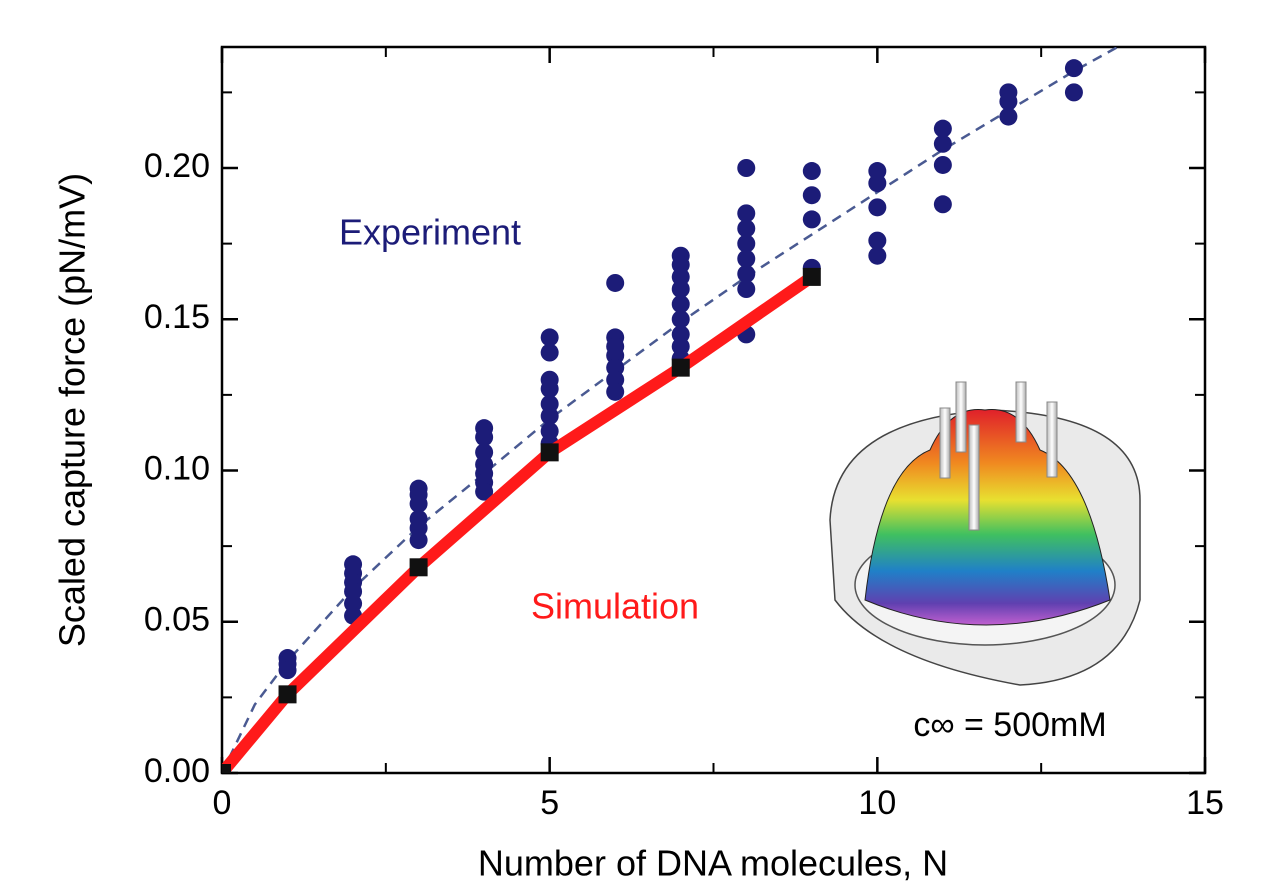 The height and width of the screenshot is (891, 1279). What do you see at coordinates (177, 771) in the screenshot?
I see `y-tick-label: 0.00` at bounding box center [177, 771].